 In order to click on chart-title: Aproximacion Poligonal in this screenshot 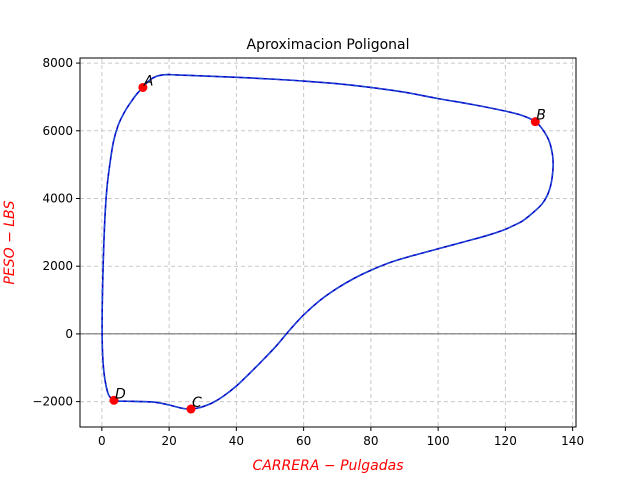, I will do `click(328, 45)`.